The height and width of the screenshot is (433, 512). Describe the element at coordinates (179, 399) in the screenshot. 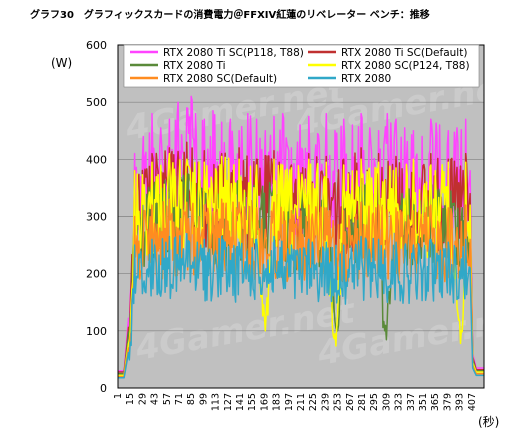

I see `x-tick-71: 71` at that location.